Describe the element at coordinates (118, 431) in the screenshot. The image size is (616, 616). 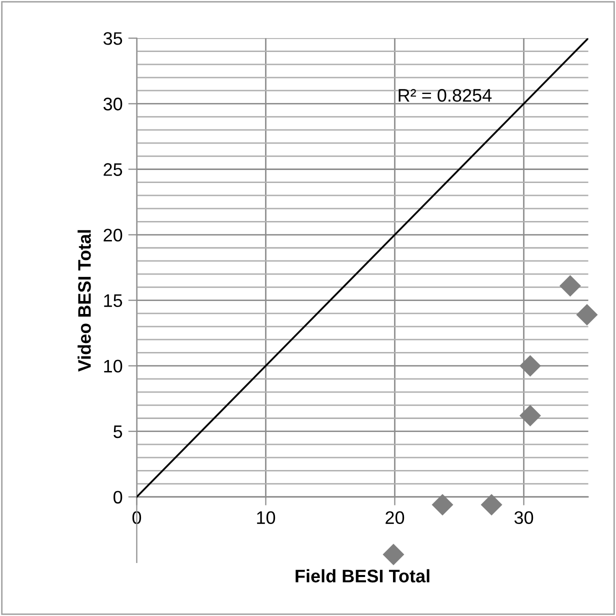
I see `y-tick-label: 5` at that location.